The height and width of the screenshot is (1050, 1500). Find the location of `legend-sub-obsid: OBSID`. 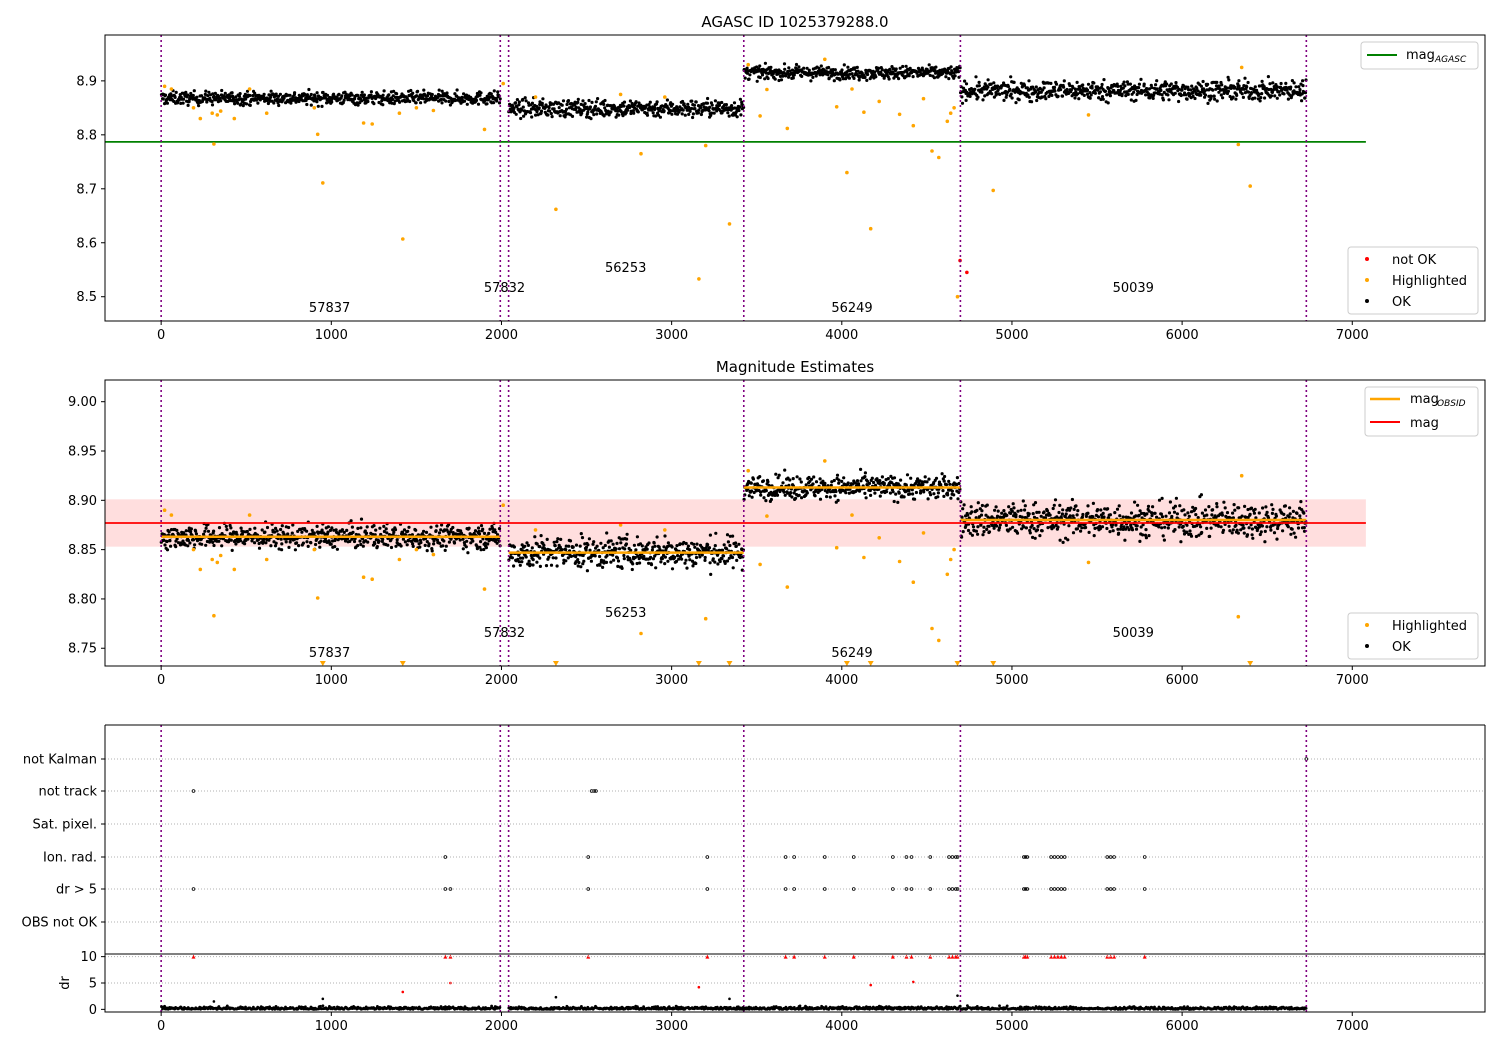

legend-sub-obsid: OBSID is located at coordinates (1451, 404).